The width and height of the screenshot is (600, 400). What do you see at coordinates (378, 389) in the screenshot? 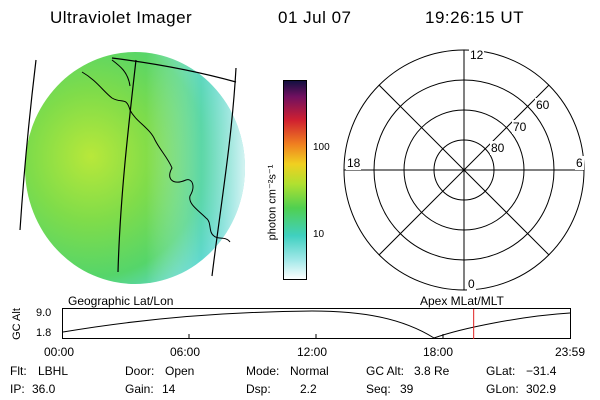
I see `info-seq-label: Seq:` at bounding box center [378, 389].